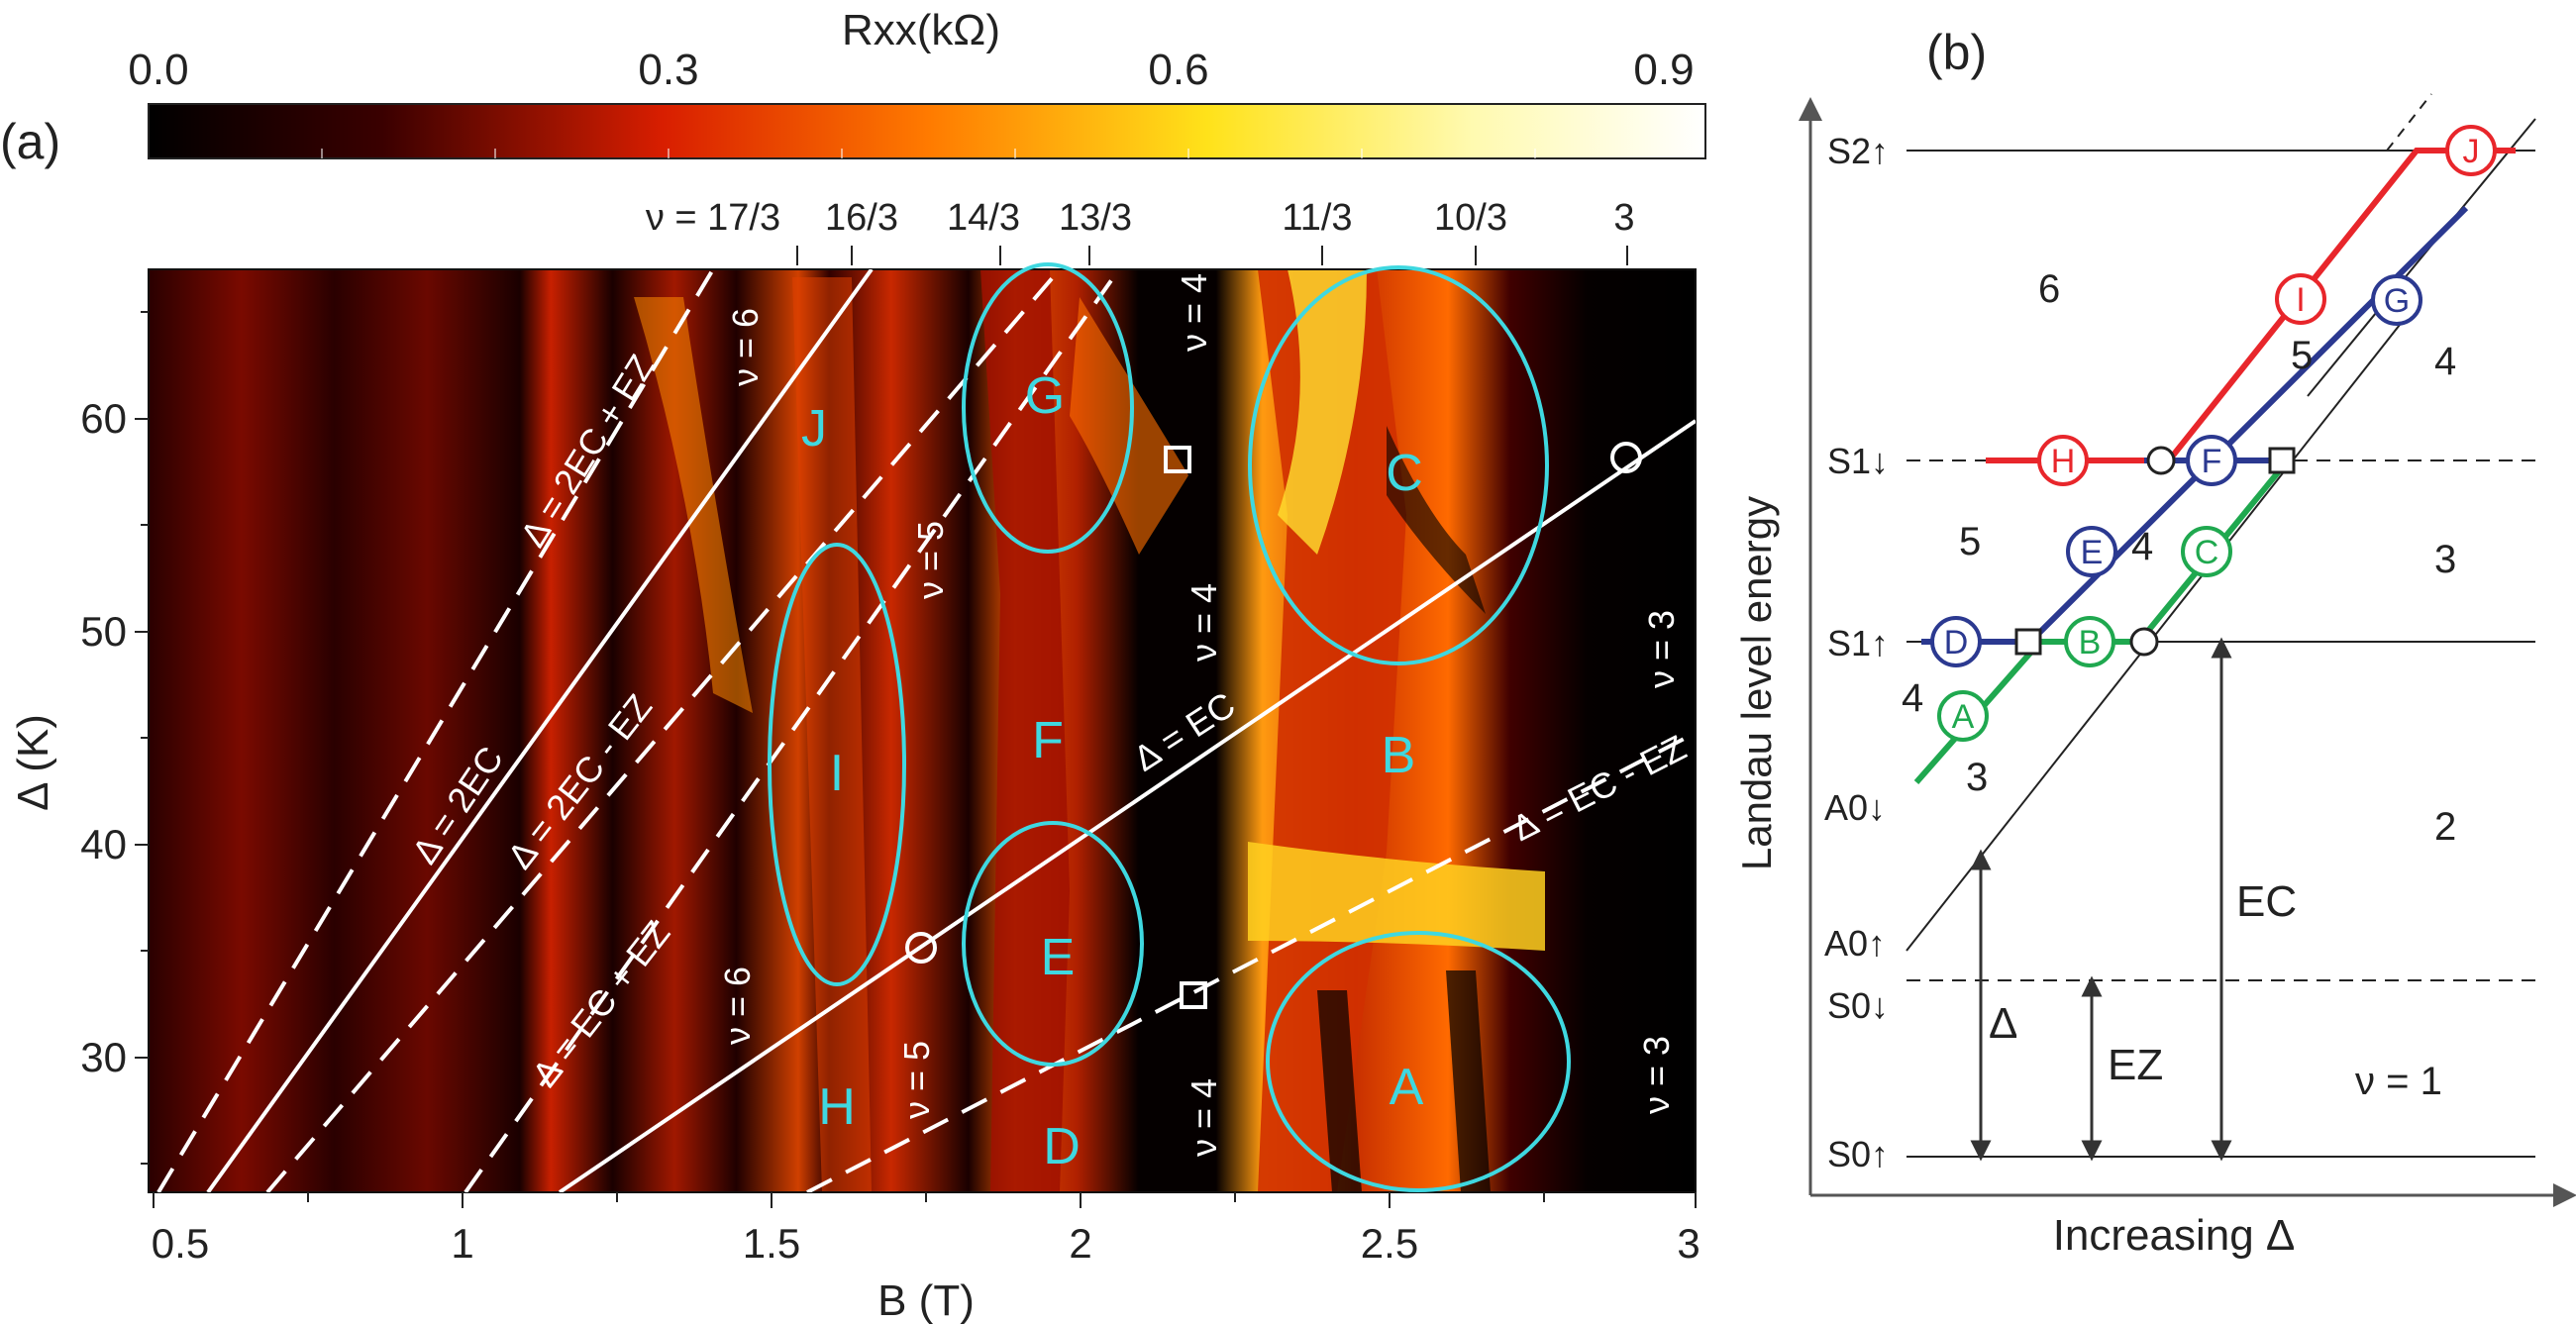 The height and width of the screenshot is (1325, 2576). Describe the element at coordinates (103, 1057) in the screenshot. I see `y-tick-label: 30` at that location.